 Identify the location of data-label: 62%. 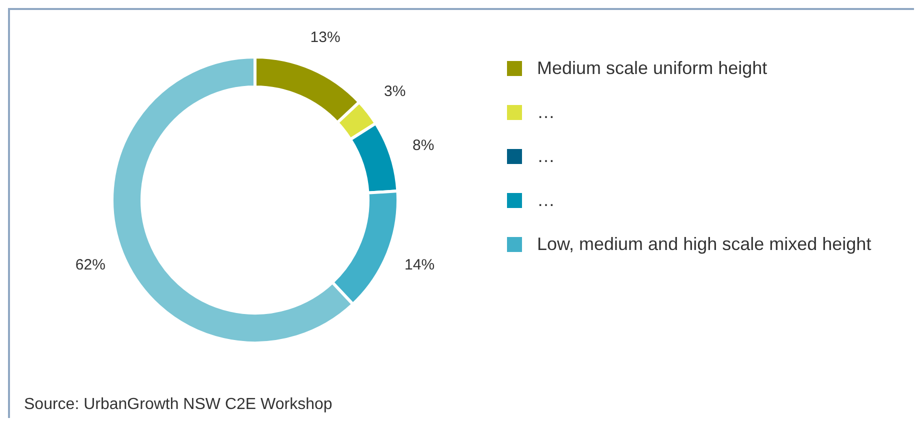
(90, 265).